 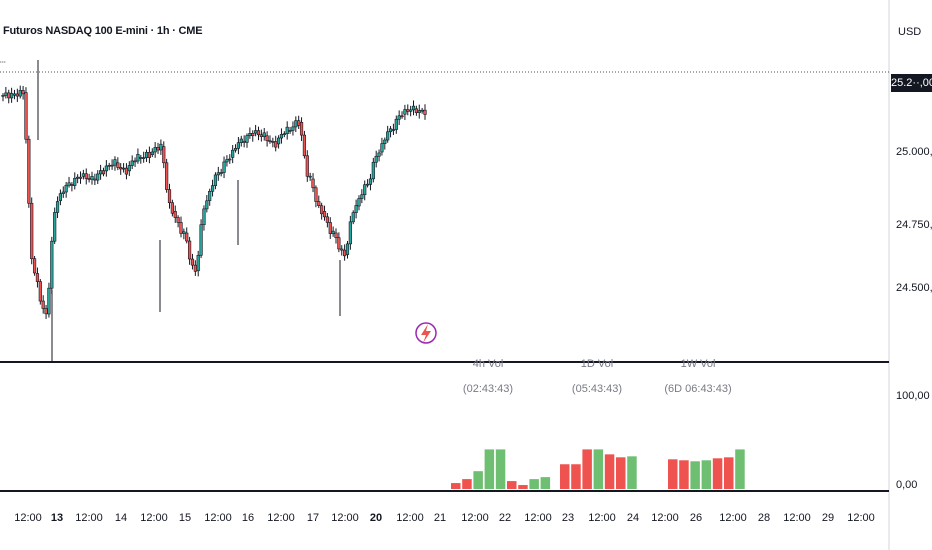 What do you see at coordinates (910, 32) in the screenshot?
I see `currency-label: USD` at bounding box center [910, 32].